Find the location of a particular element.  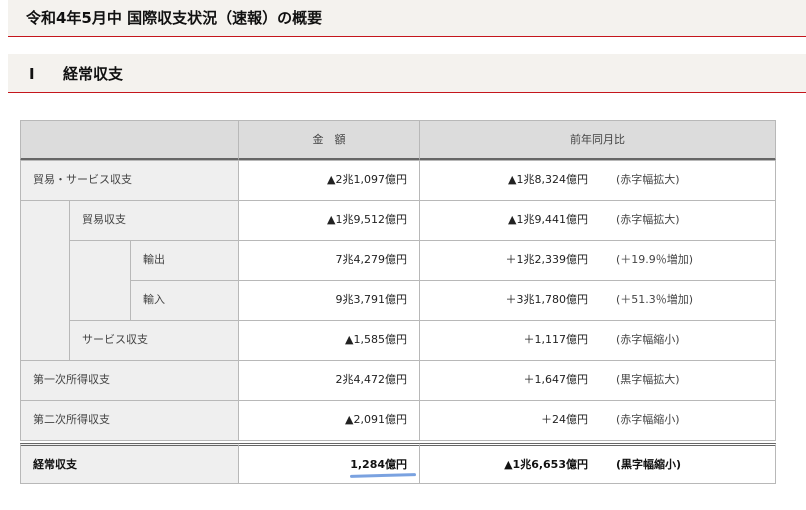

yoy-cell: ＋3兆1,780億円 (＋51.3％増加) is located at coordinates (597, 300).